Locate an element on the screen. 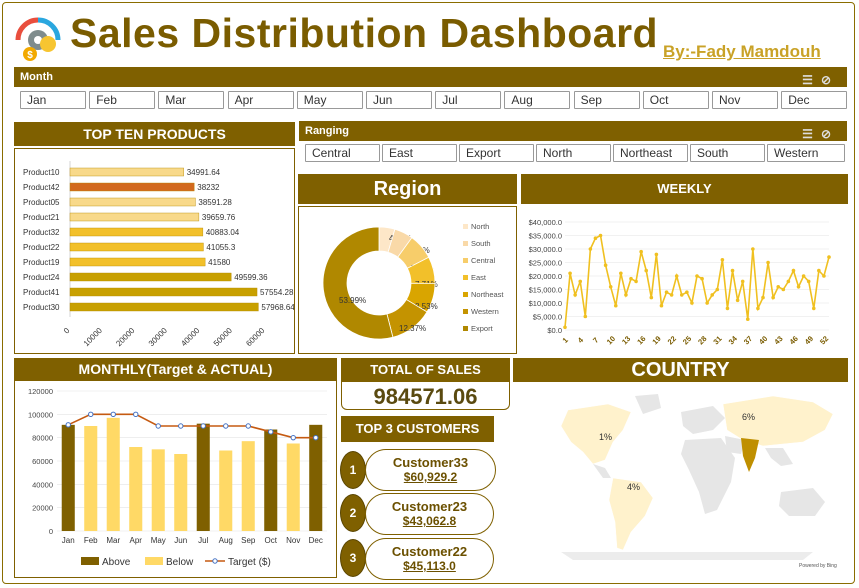 This screenshot has width=859, height=588. customer-name: Customer23 is located at coordinates (429, 506).